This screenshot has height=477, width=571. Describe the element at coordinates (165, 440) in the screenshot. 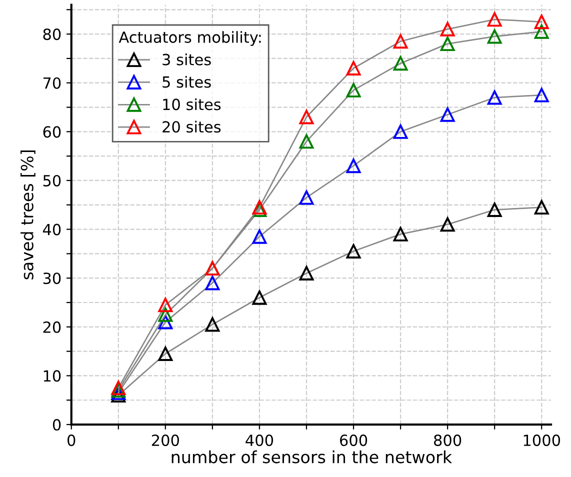

I see `x-tick-label: 200` at that location.